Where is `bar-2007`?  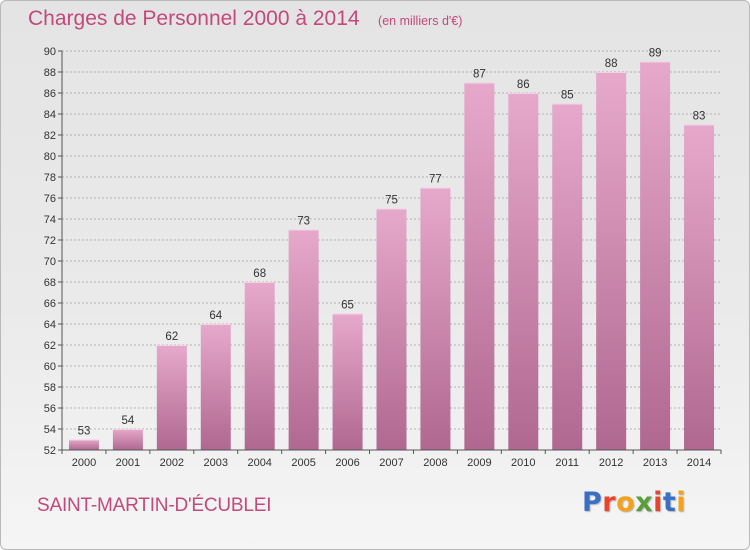
bar-2007 is located at coordinates (391, 329).